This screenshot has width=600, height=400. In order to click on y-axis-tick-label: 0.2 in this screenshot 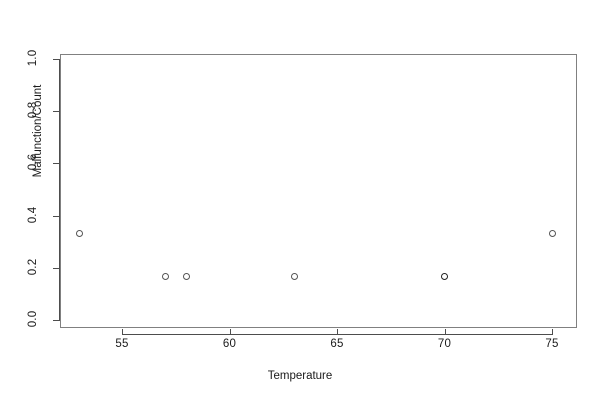, I will do `click(33, 267)`.